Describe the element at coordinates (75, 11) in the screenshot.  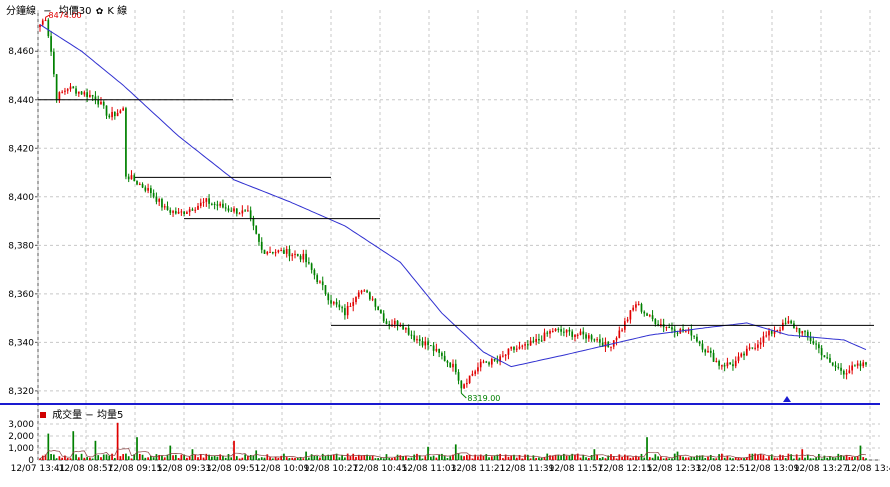
I see `legend-ma-label: 均價30` at that location.